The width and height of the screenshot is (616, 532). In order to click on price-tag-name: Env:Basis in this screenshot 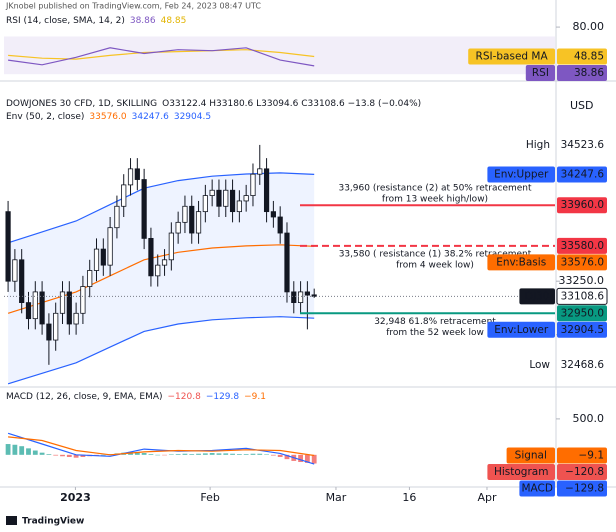, I will do `click(521, 262)`.